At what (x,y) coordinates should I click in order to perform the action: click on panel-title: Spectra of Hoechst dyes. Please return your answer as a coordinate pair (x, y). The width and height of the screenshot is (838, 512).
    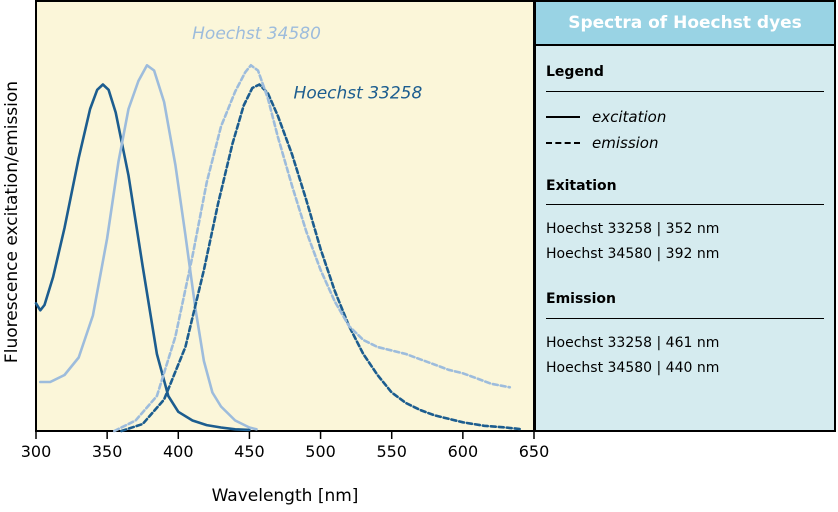
    Looking at the image, I should click on (685, 24).